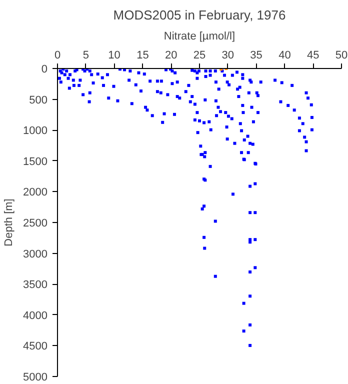 This screenshot has height=384, width=348. Describe the element at coordinates (38, 100) in the screenshot. I see `y-tick-label: 500` at that location.